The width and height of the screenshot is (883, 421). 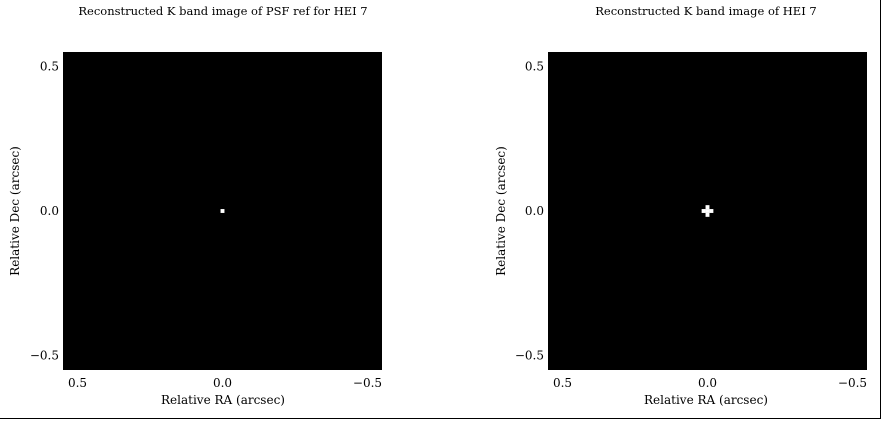 What do you see at coordinates (705, 11) in the screenshot?
I see `panel-title: Reconstructed K band image of HEI 7` at bounding box center [705, 11].